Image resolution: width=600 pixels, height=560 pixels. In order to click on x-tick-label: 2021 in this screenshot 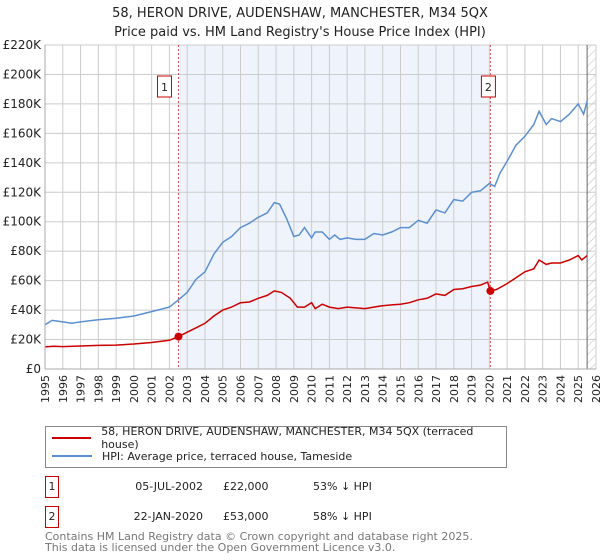, I will do `click(507, 389)`.